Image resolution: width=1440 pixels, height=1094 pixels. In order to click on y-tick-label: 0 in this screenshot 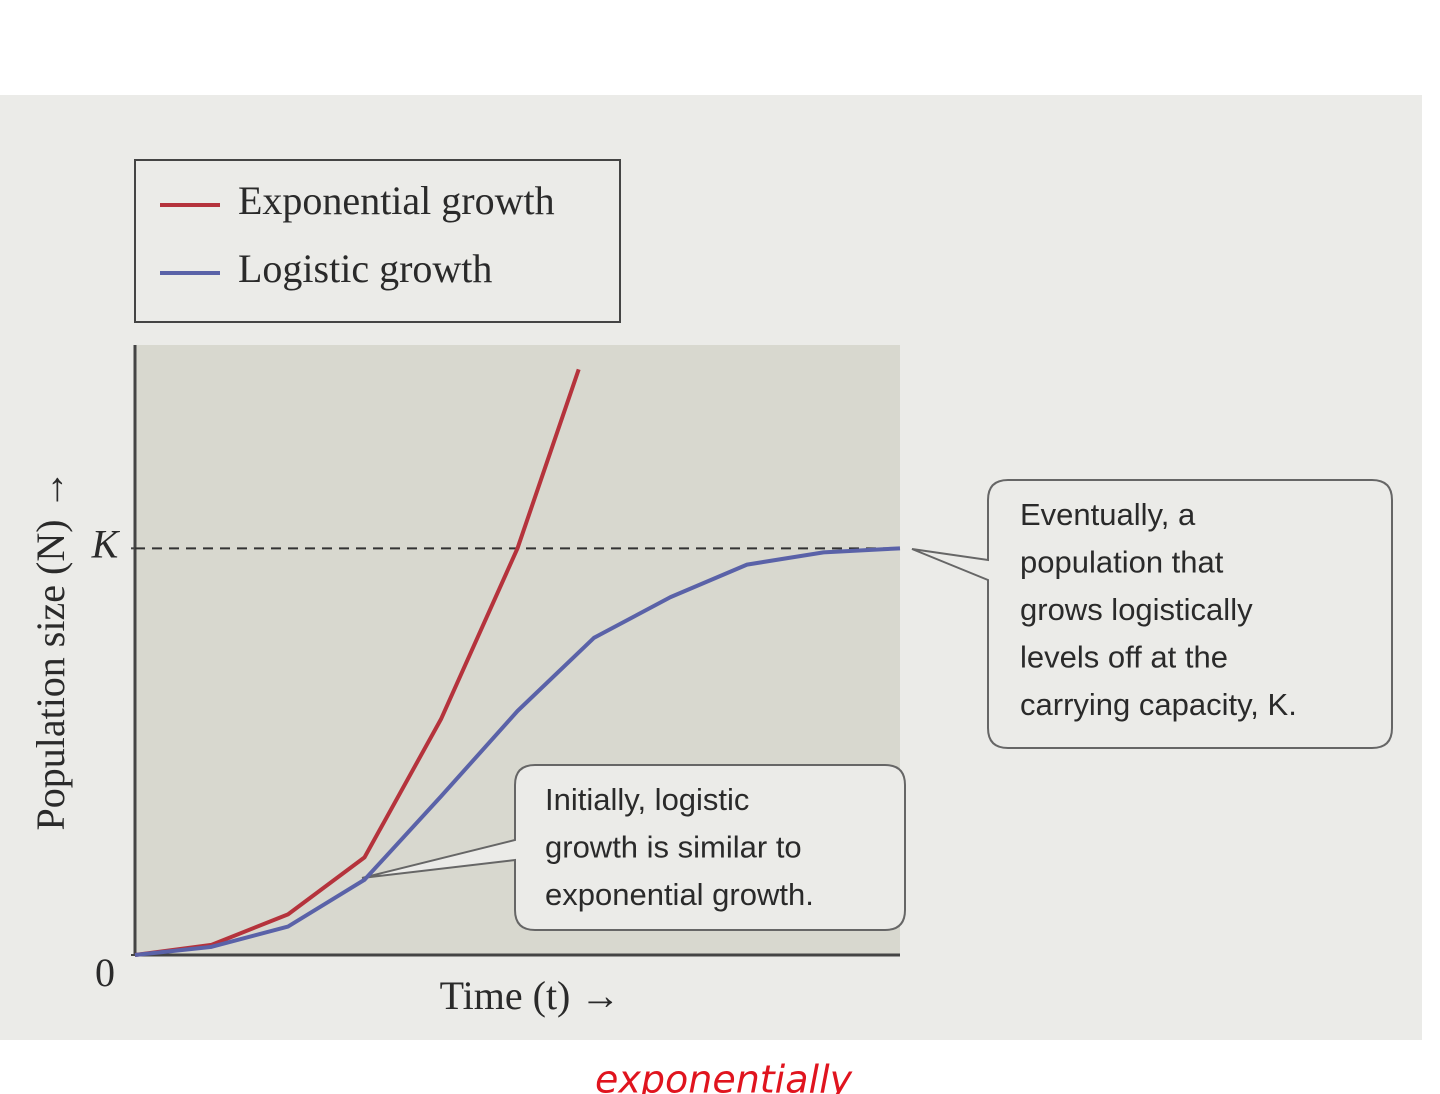, I will do `click(105, 972)`.